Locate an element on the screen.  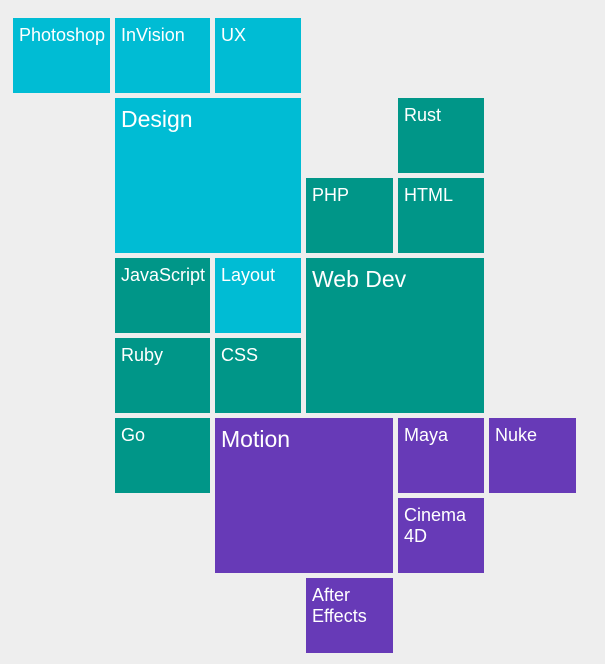
tile-php: PHP is located at coordinates (349, 215).